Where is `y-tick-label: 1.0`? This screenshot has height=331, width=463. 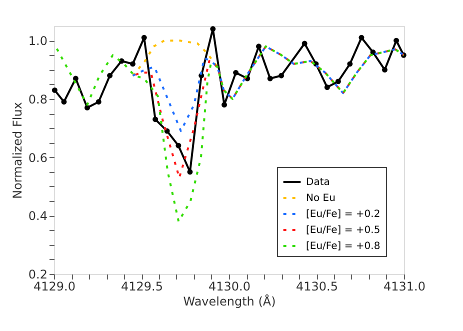
y-tick-label: 1.0 is located at coordinates (38, 41).